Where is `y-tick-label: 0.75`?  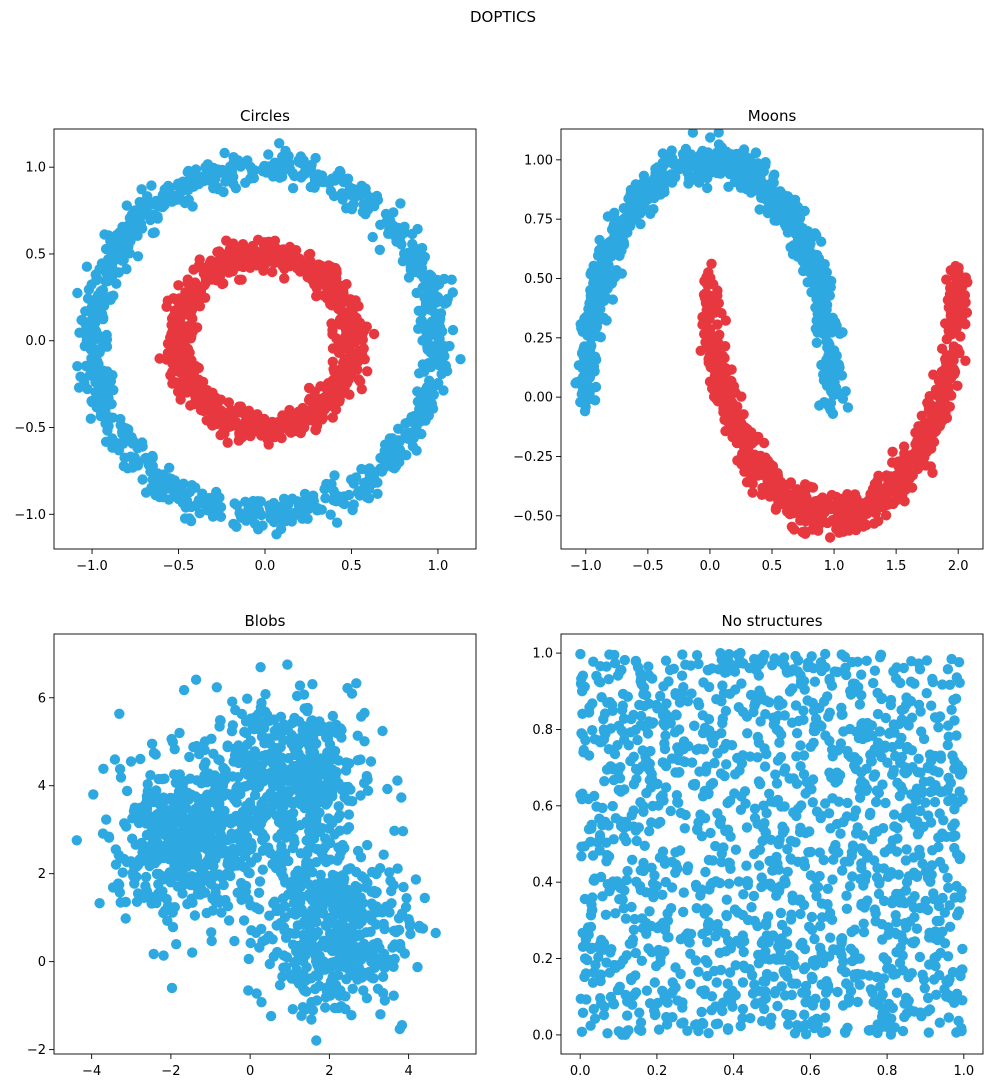 y-tick-label: 0.75 is located at coordinates (538, 220).